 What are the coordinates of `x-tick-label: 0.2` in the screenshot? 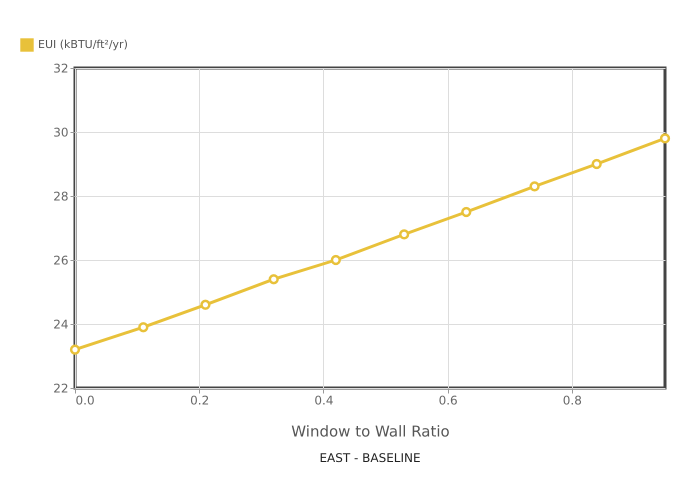 It's located at (200, 401).